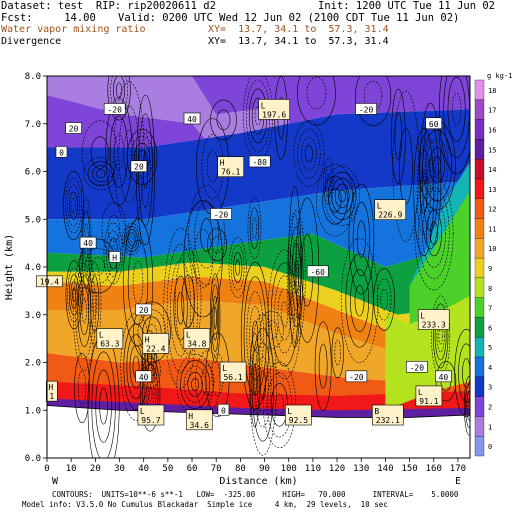 The width and height of the screenshot is (512, 512). Describe the element at coordinates (492, 130) in the screenshot. I see `colorbar-level-label: 16` at that location.